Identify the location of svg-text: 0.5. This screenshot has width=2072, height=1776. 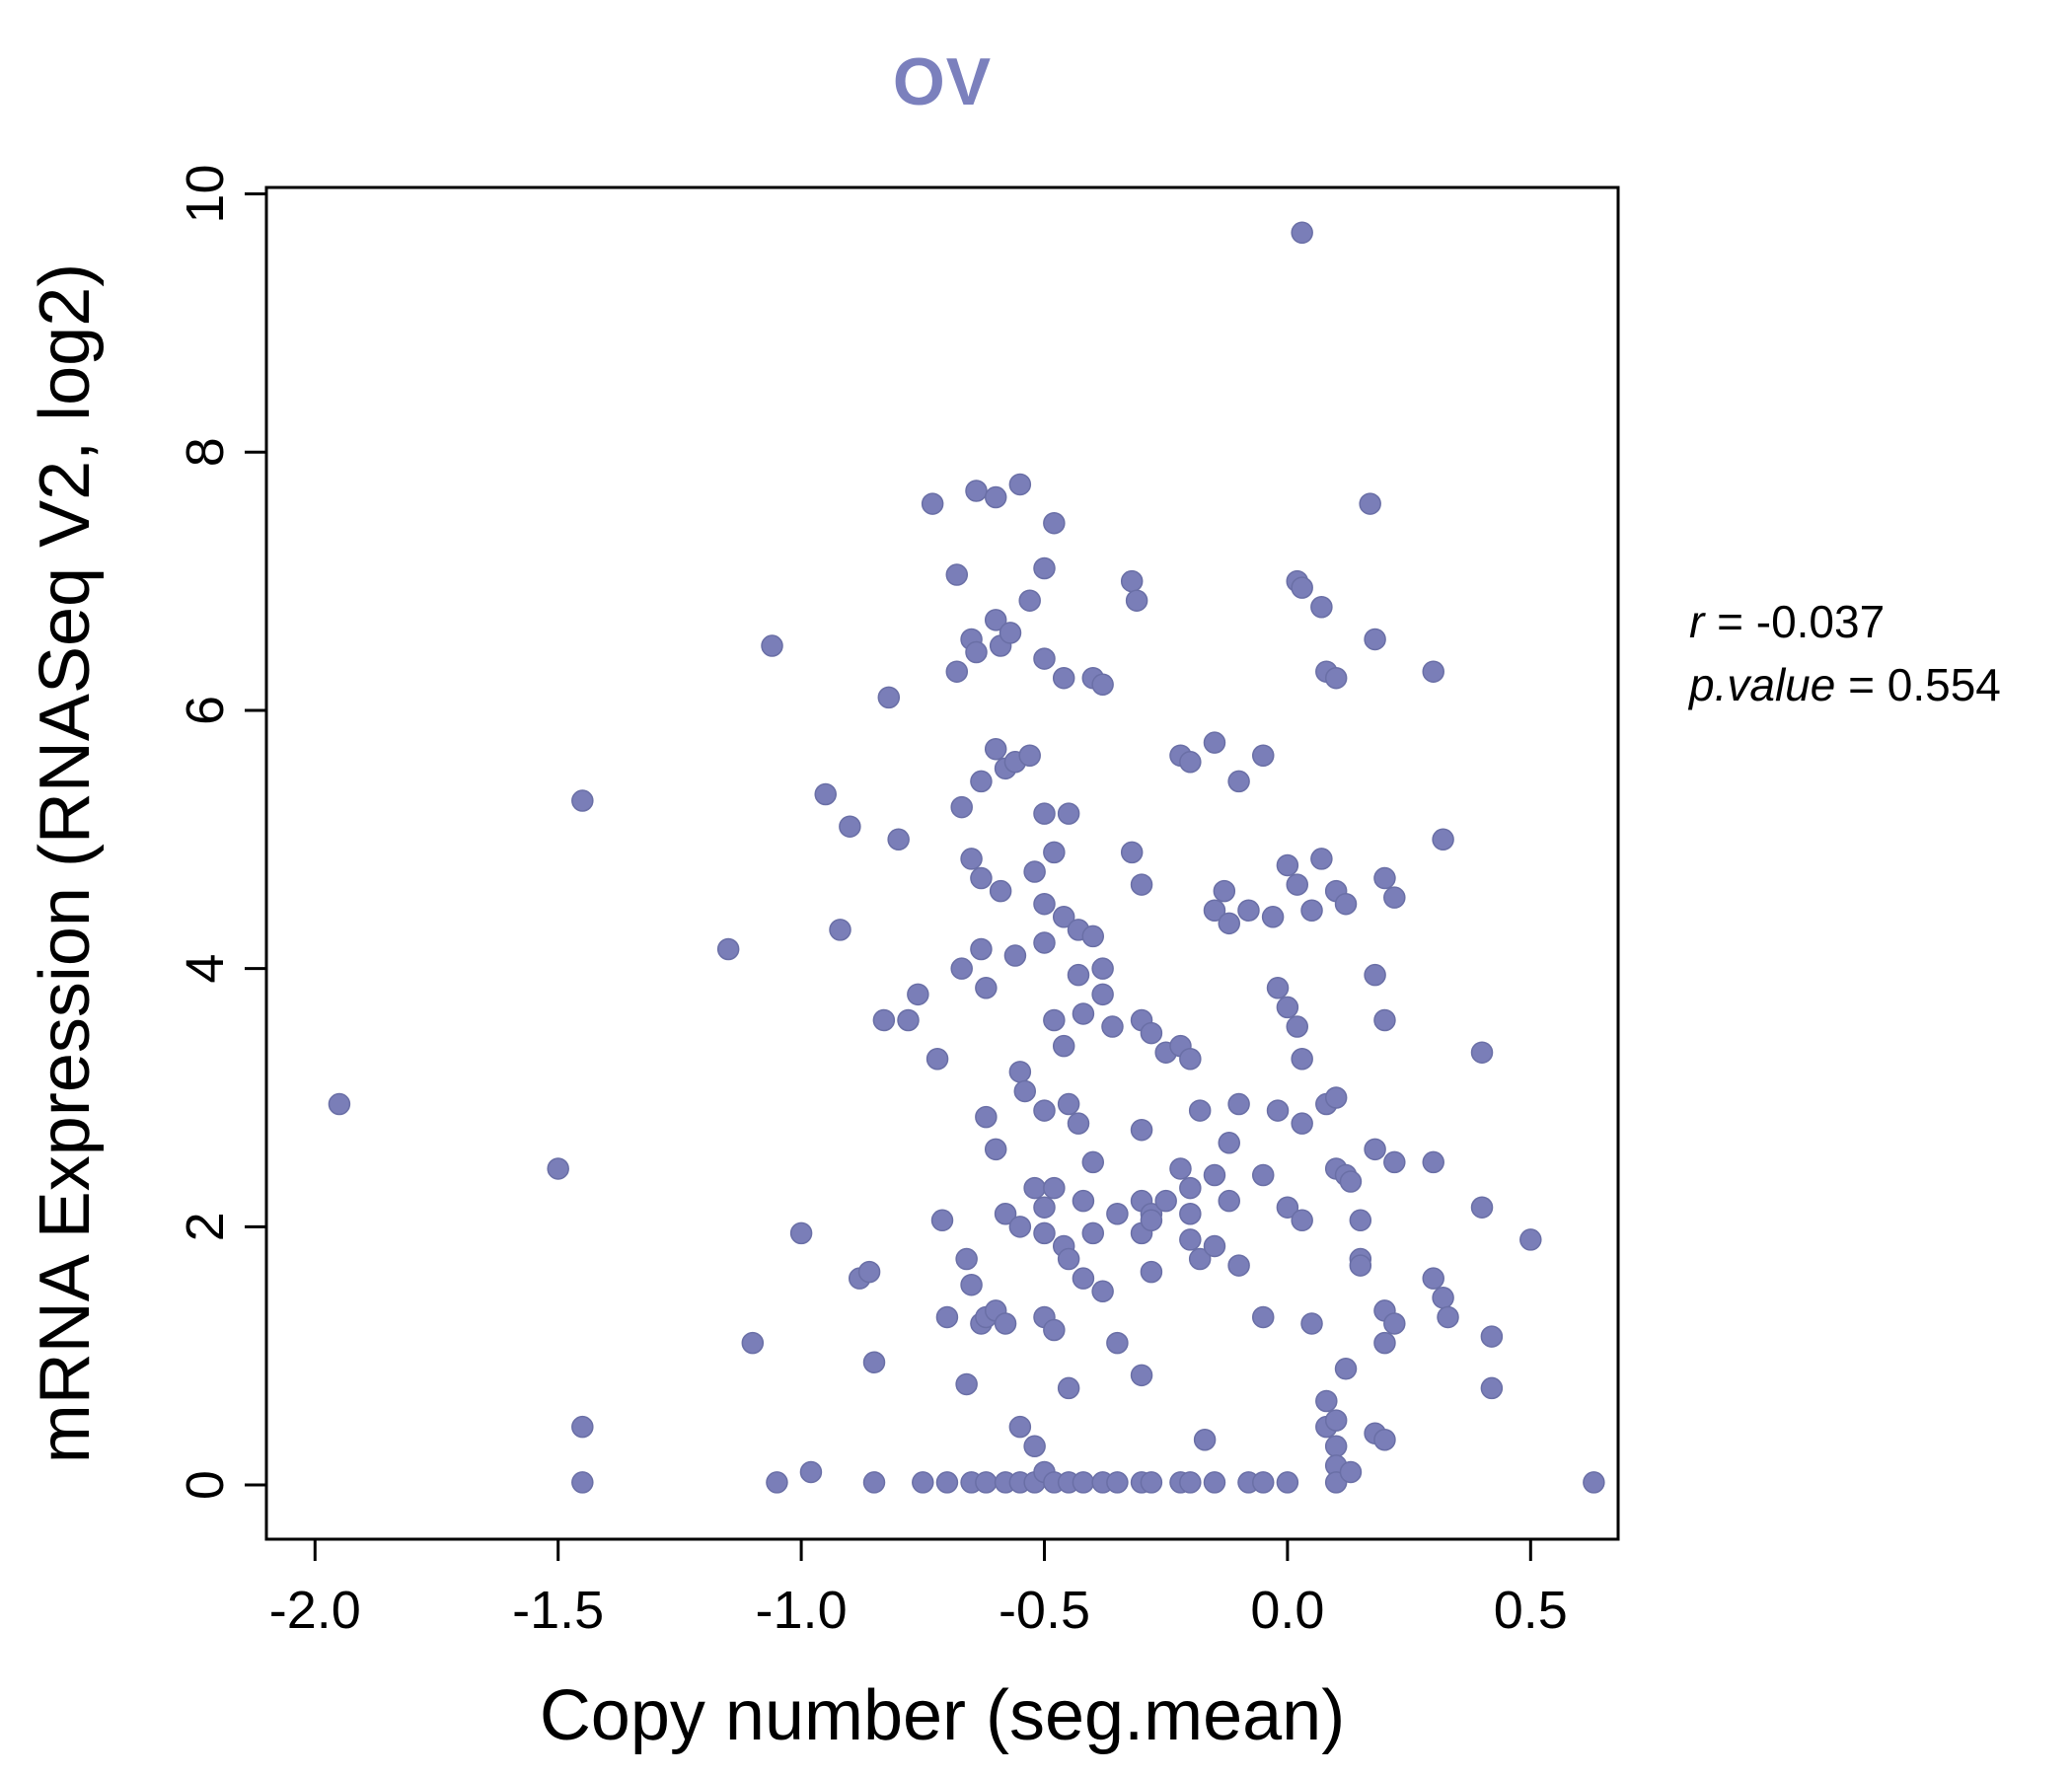
(1531, 1610).